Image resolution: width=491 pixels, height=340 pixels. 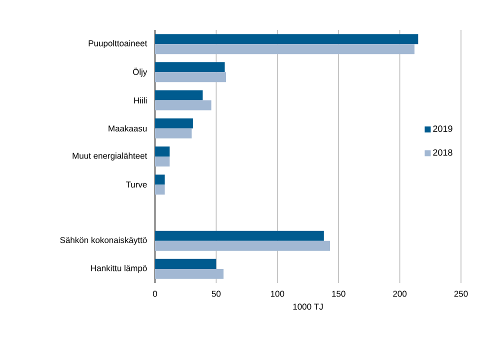 I want to click on legend-label: 2019, so click(x=442, y=129).